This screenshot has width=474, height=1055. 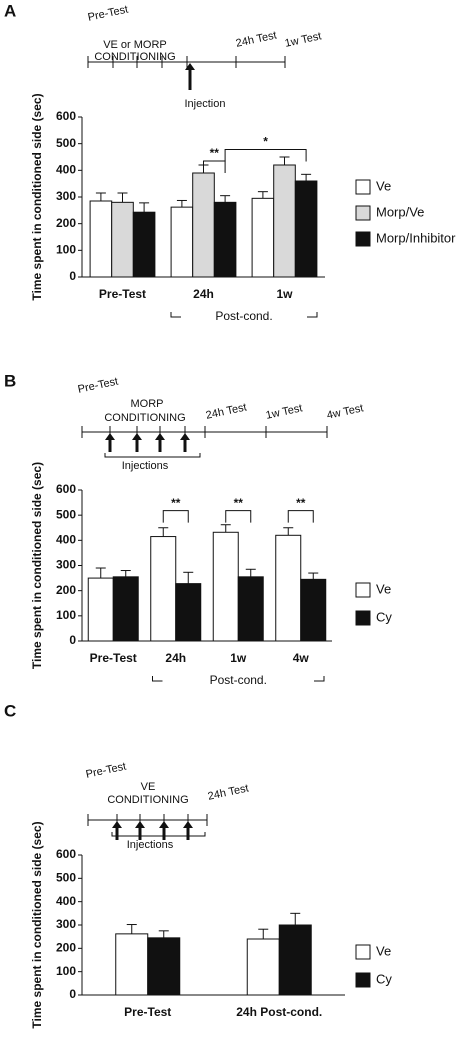 What do you see at coordinates (106, 771) in the screenshot?
I see `timeline-label: Pre-Test` at bounding box center [106, 771].